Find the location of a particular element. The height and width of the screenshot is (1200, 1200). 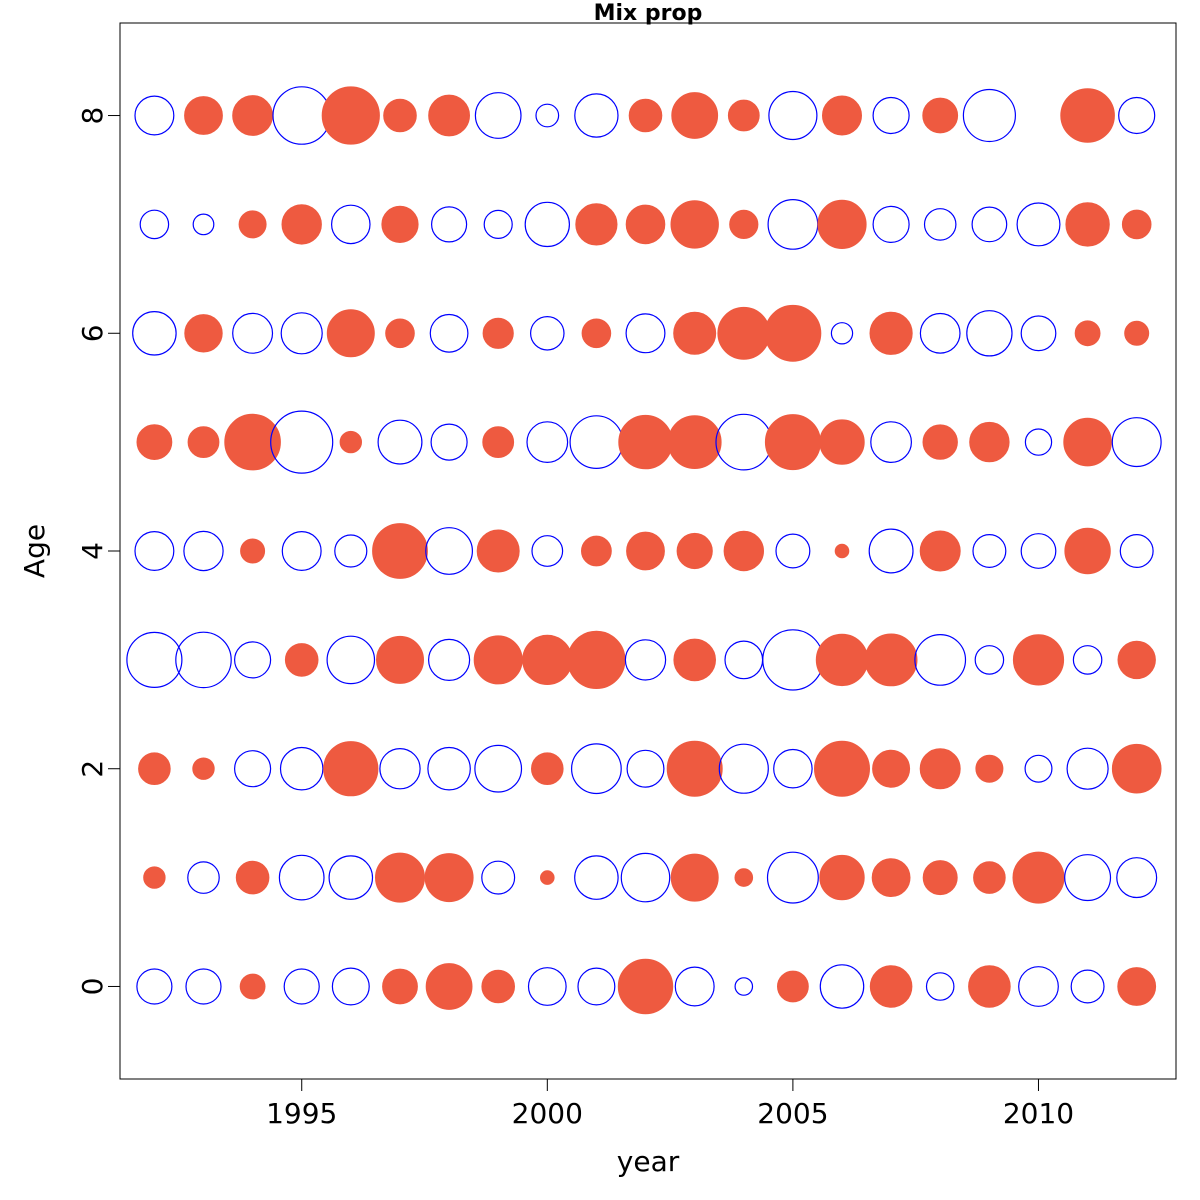

x-axis: 1995 2000 2005 2010 is located at coordinates (670, 1104).